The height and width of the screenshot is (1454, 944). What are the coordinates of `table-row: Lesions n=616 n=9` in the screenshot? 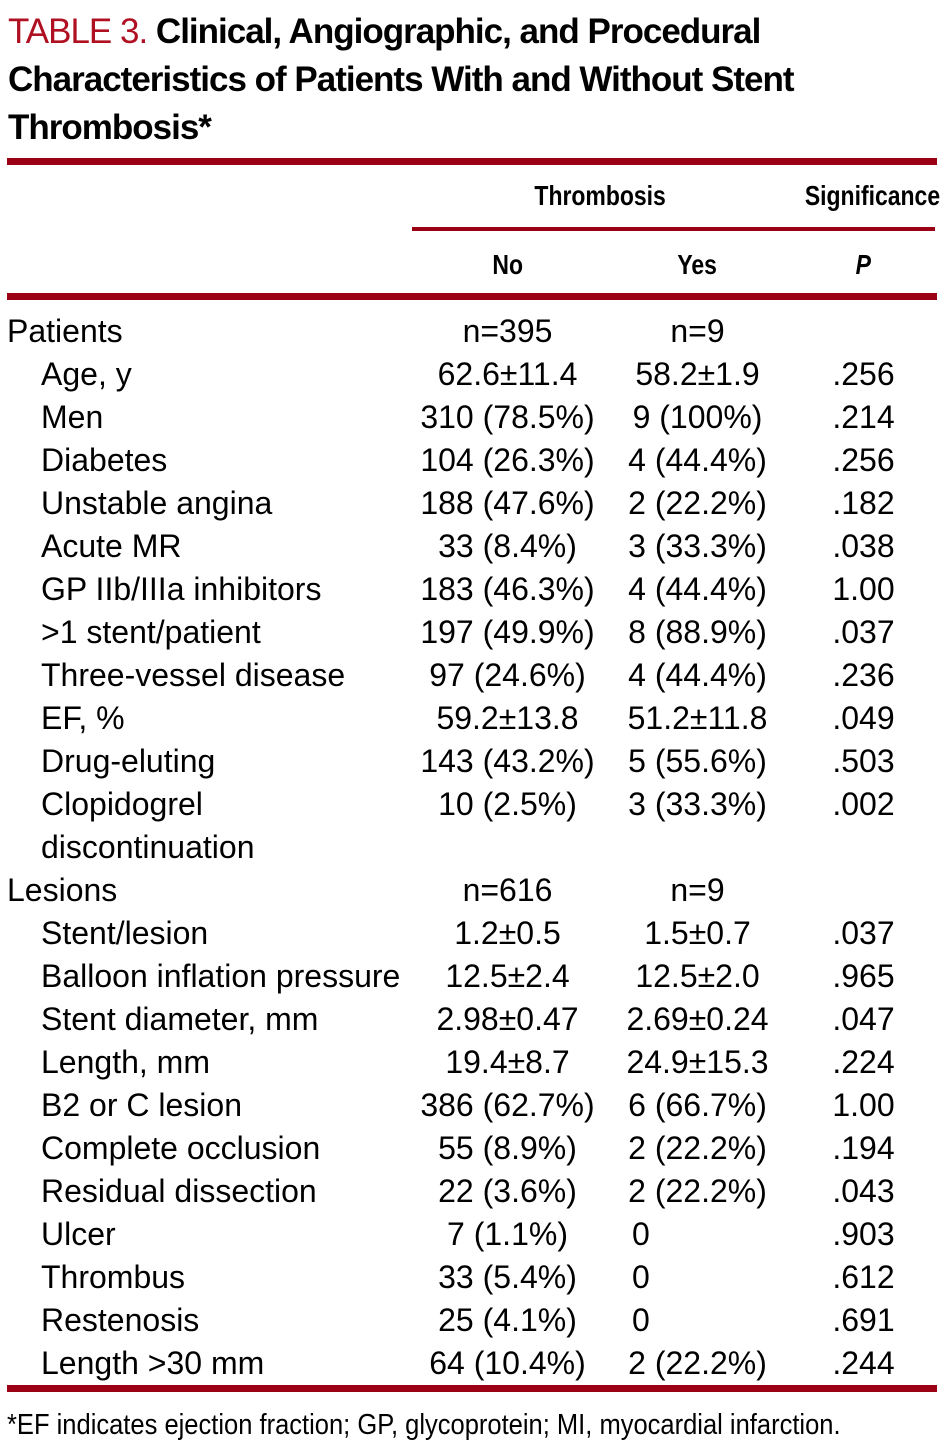 It's located at (472, 890).